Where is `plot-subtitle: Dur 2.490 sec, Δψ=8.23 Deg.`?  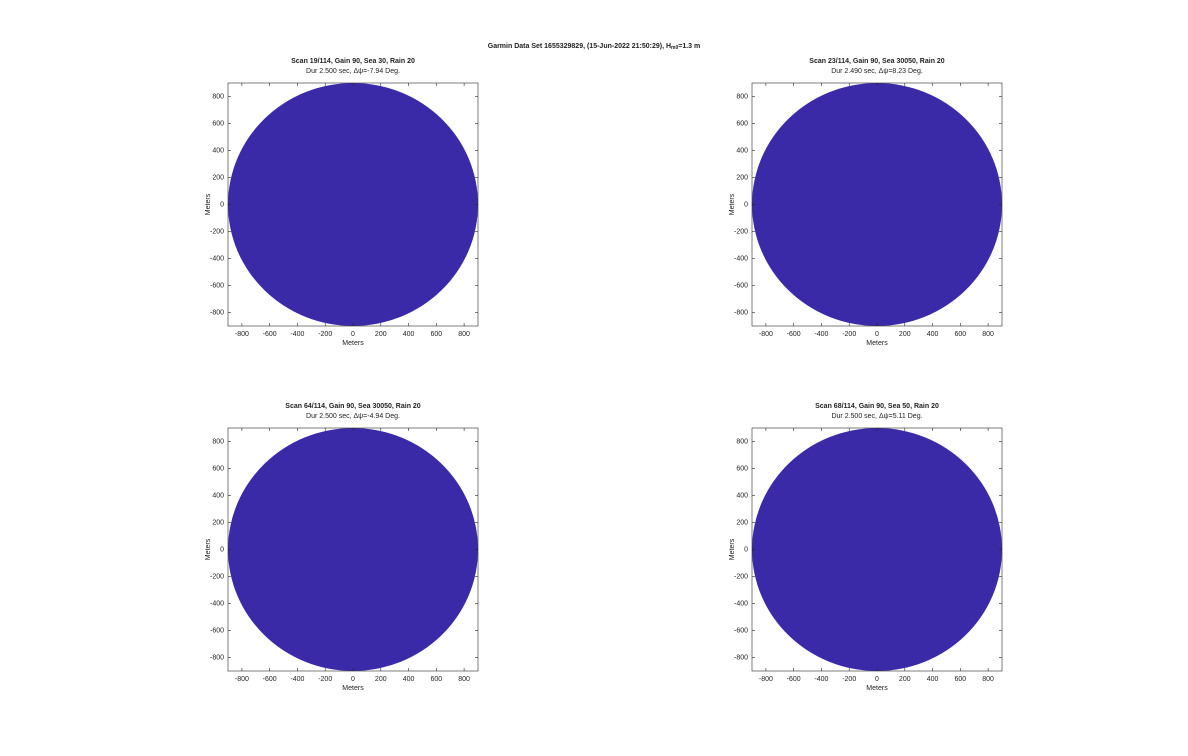
plot-subtitle: Dur 2.490 sec, Δψ=8.23 Deg. is located at coordinates (877, 71).